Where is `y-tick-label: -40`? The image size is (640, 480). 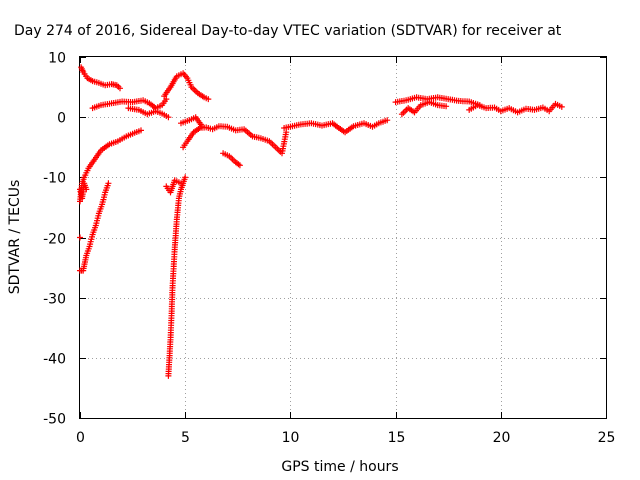 y-tick-label: -40 is located at coordinates (54, 360).